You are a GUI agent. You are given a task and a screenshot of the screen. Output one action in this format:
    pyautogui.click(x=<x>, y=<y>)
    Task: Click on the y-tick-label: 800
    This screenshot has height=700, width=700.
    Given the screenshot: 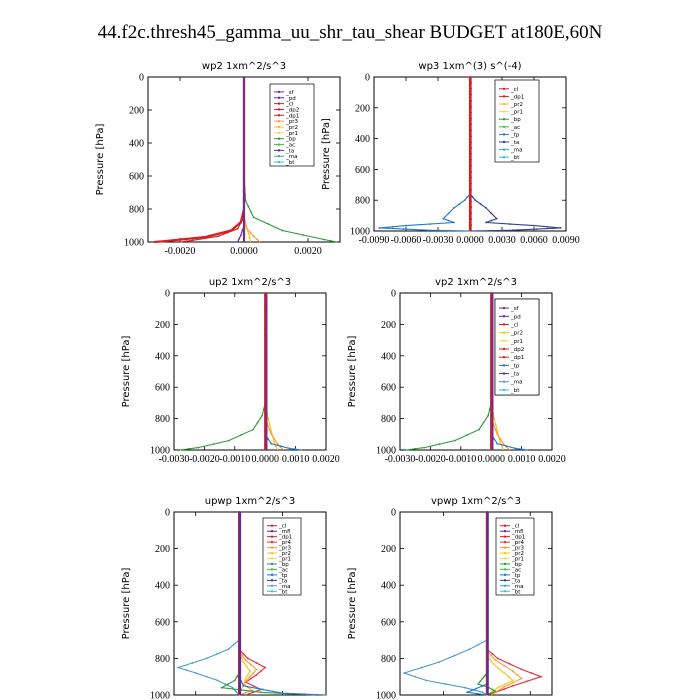 What is the action you would take?
    pyautogui.click(x=388, y=659)
    